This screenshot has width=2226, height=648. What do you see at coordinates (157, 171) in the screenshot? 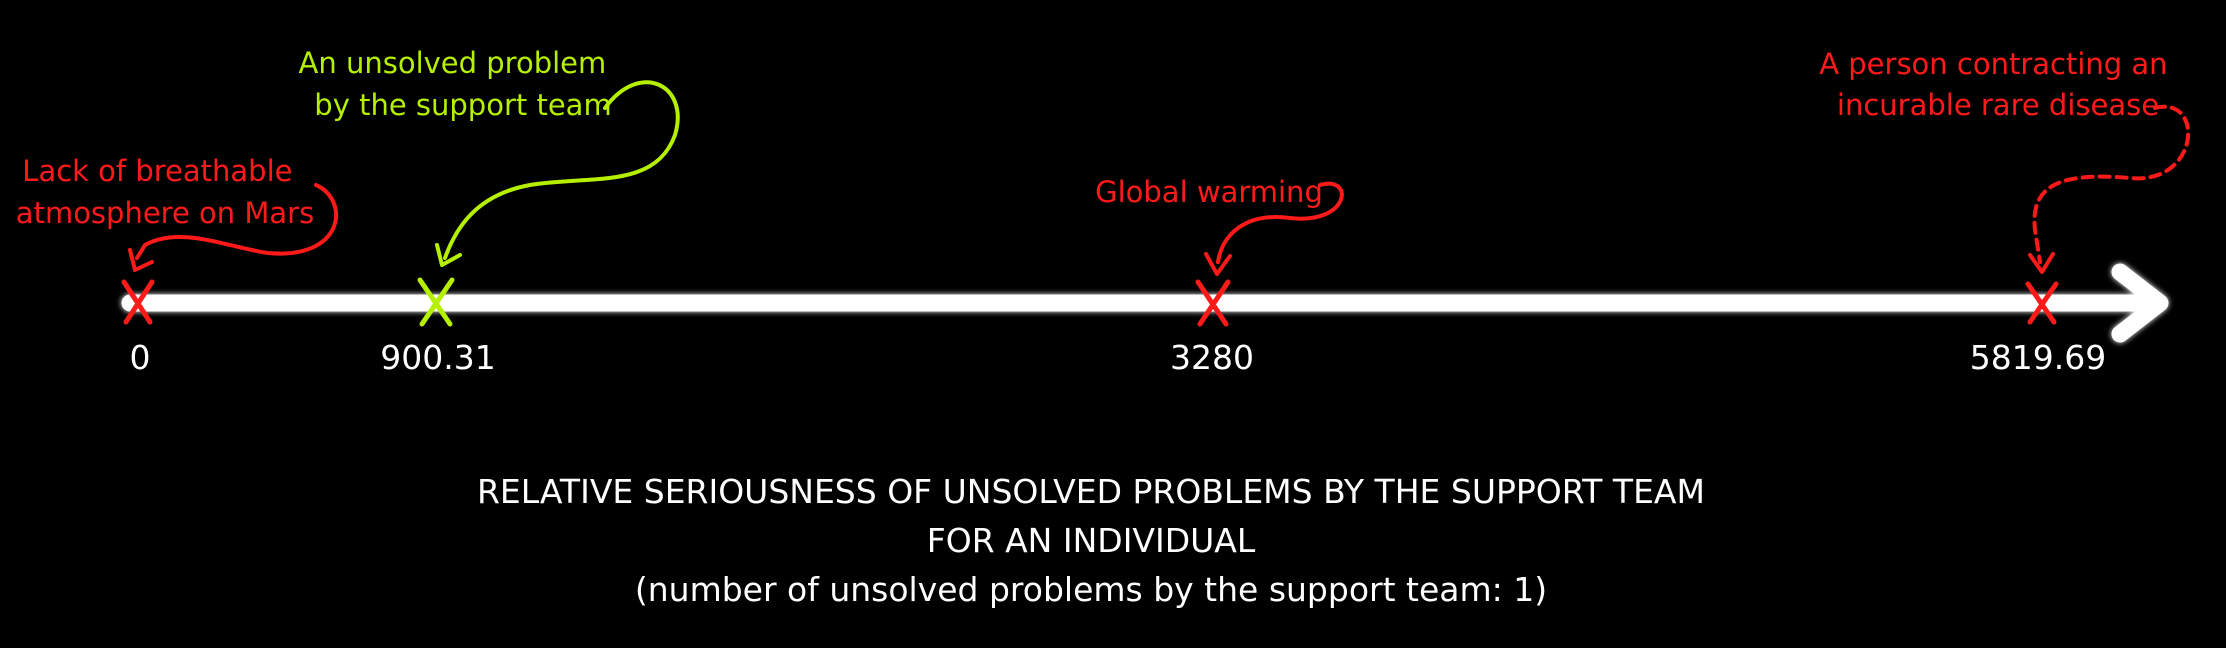
I see `marker-label-mars-line1: Lack of breathable` at bounding box center [157, 171].